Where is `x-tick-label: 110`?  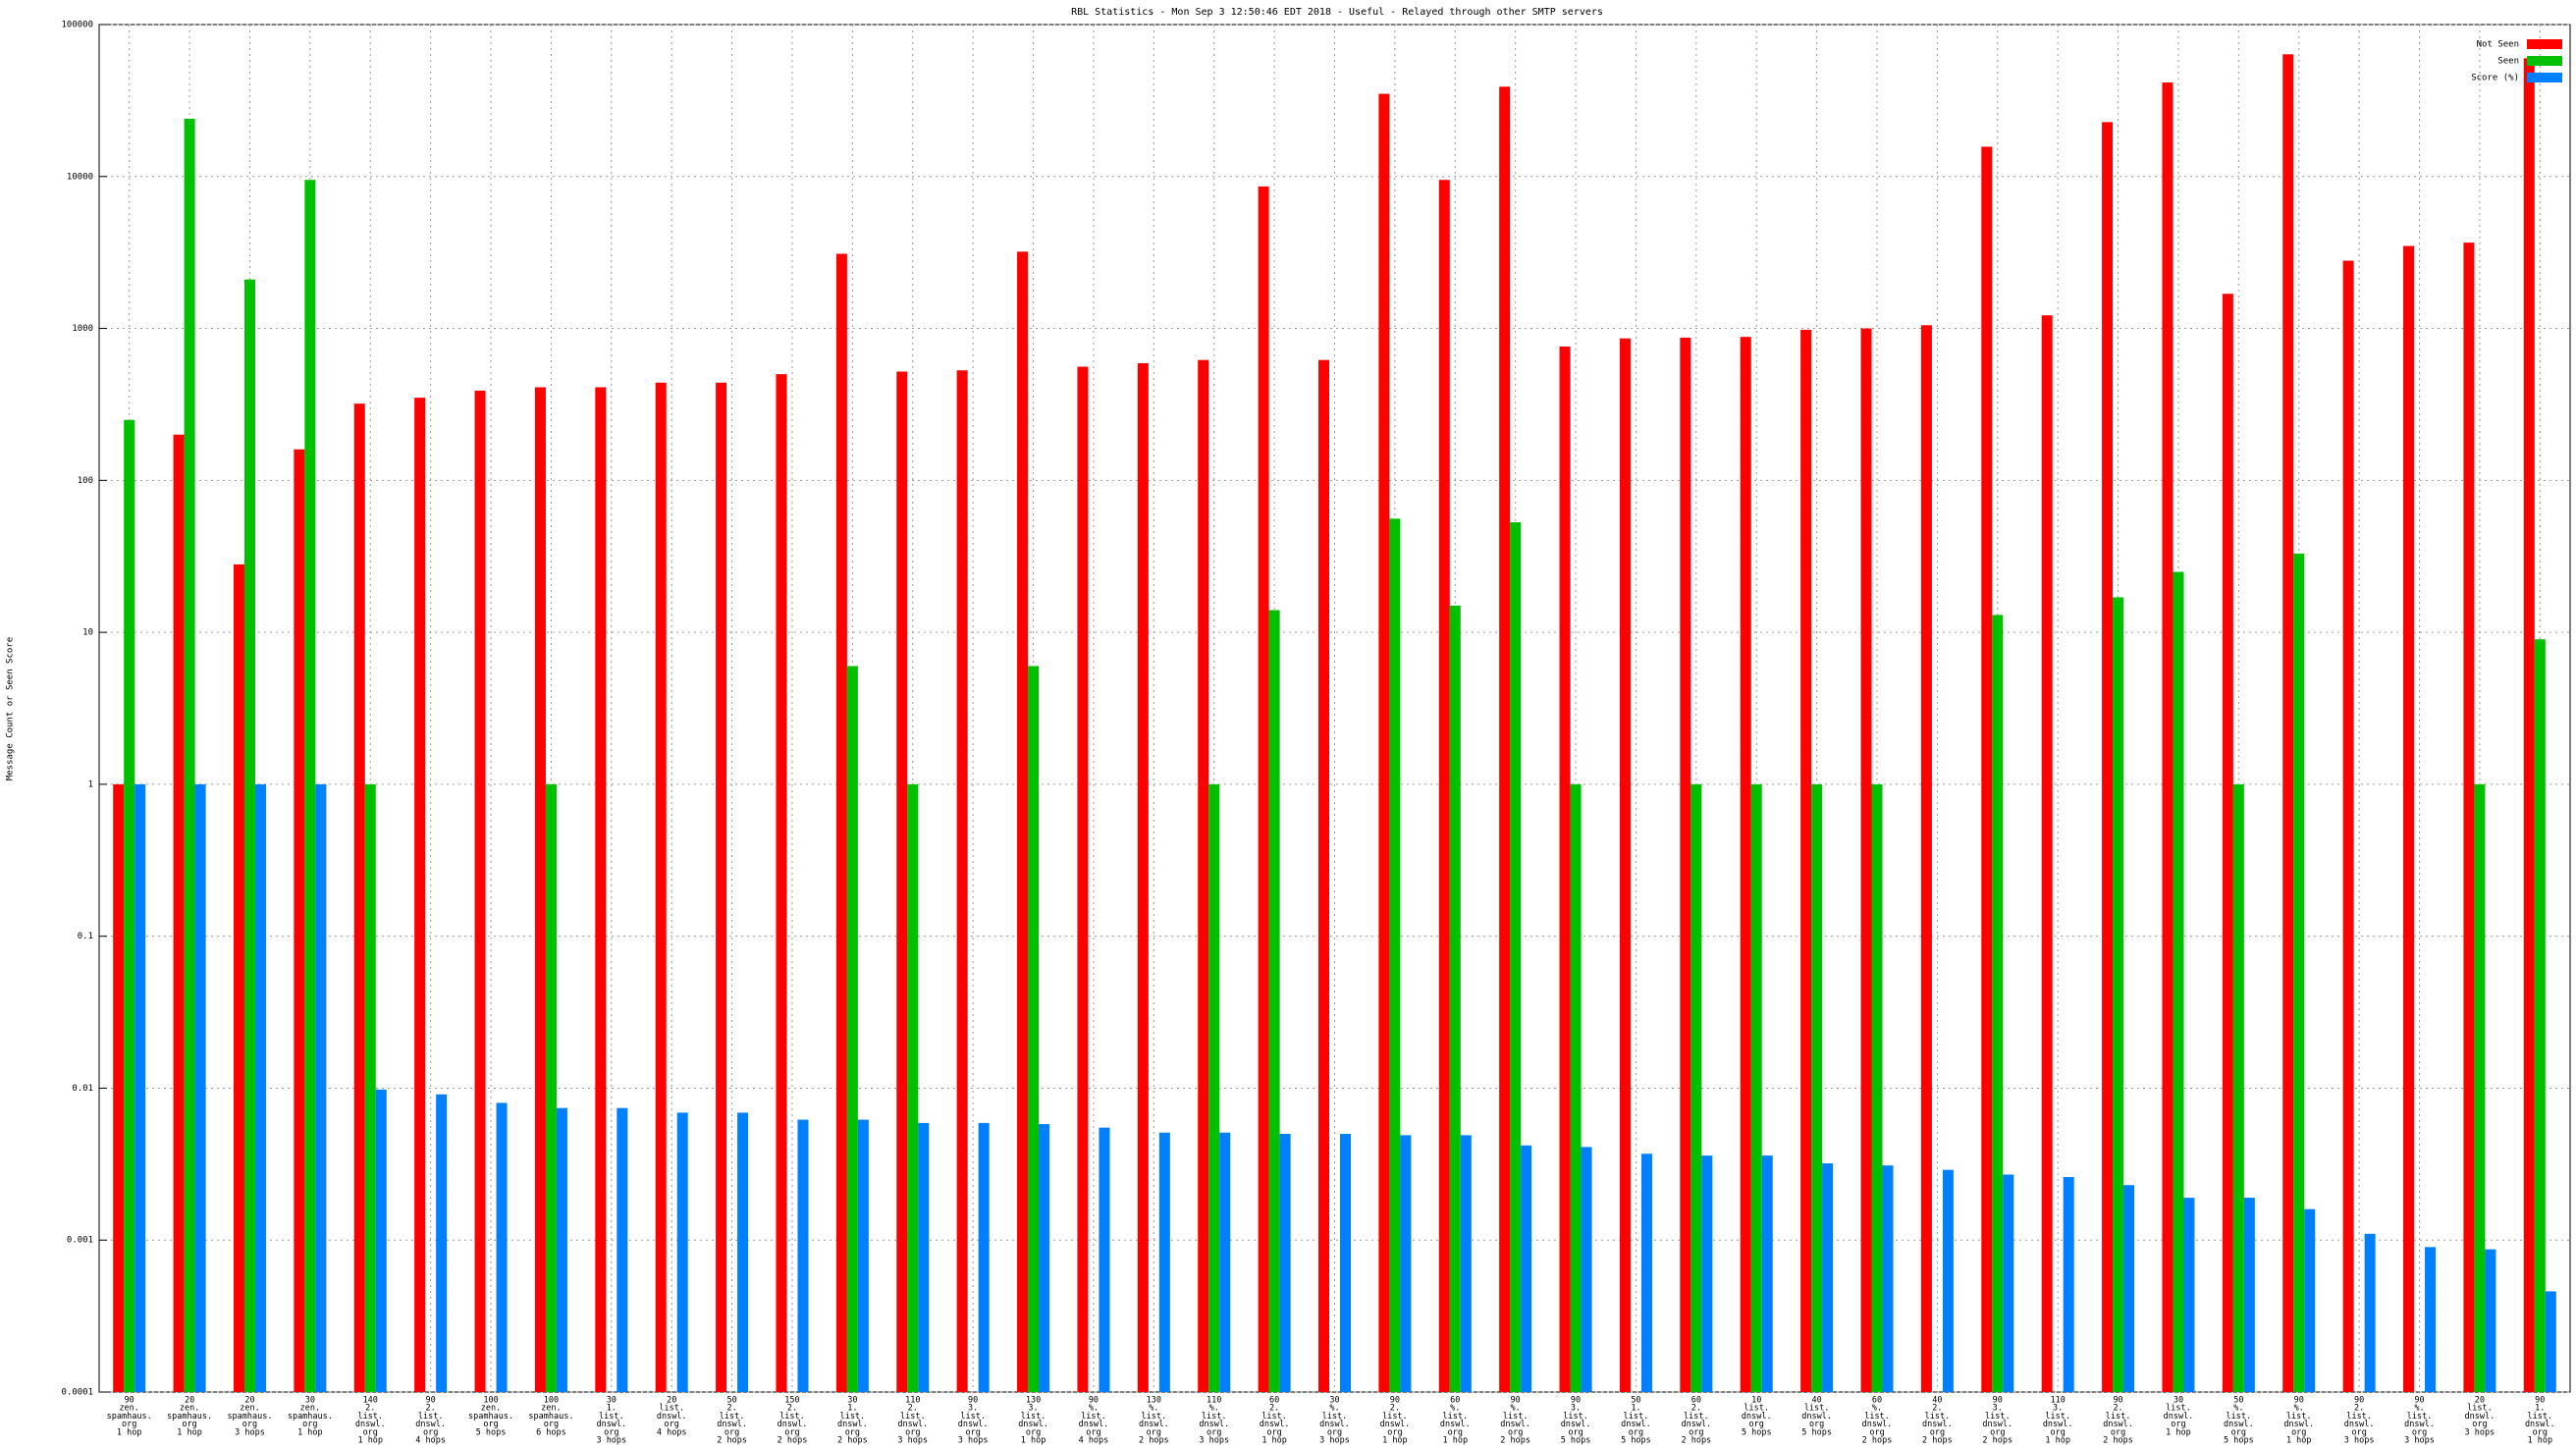
x-tick-label: 110 is located at coordinates (912, 1401).